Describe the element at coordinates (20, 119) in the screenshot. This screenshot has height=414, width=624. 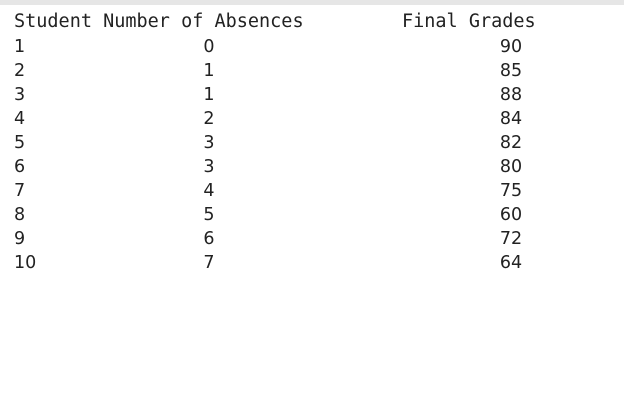
I see `student-number-cell: 4` at that location.